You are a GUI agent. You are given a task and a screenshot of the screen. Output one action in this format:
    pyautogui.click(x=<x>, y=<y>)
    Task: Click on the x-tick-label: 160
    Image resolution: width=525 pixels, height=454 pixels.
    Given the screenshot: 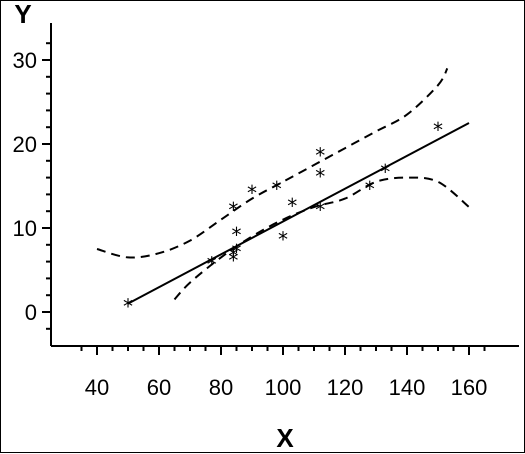 What is the action you would take?
    pyautogui.click(x=469, y=387)
    